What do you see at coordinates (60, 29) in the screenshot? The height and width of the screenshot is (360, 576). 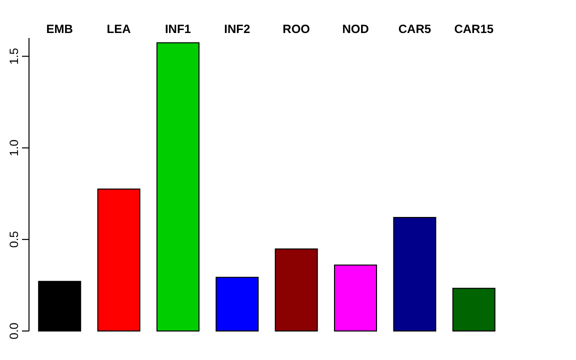 I see `x-tick-label: EMB` at bounding box center [60, 29].